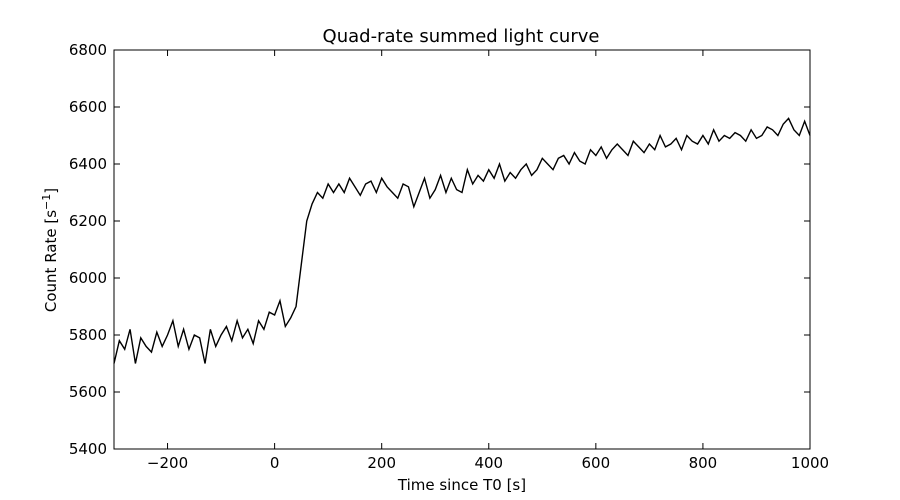 This screenshot has width=900, height=500. I want to click on y-tick-label: 6400, so click(88, 164).